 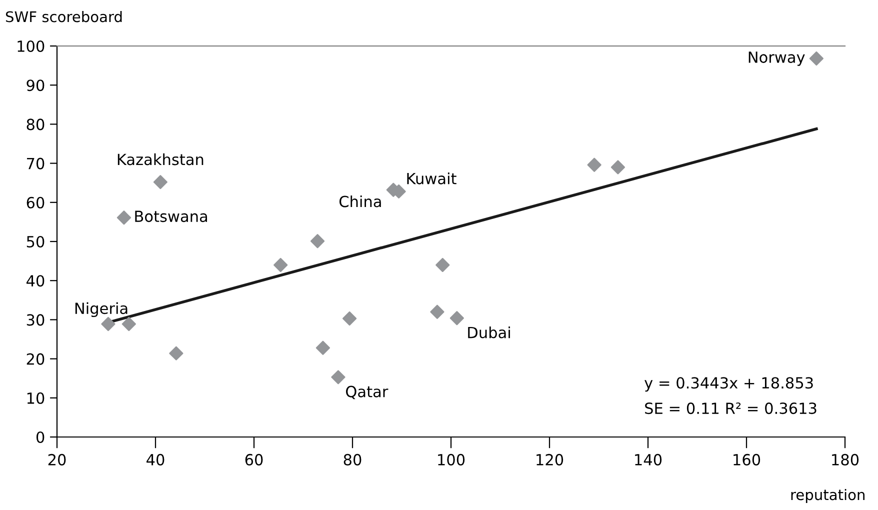 I want to click on x-tick-label: 140, so click(x=648, y=460).